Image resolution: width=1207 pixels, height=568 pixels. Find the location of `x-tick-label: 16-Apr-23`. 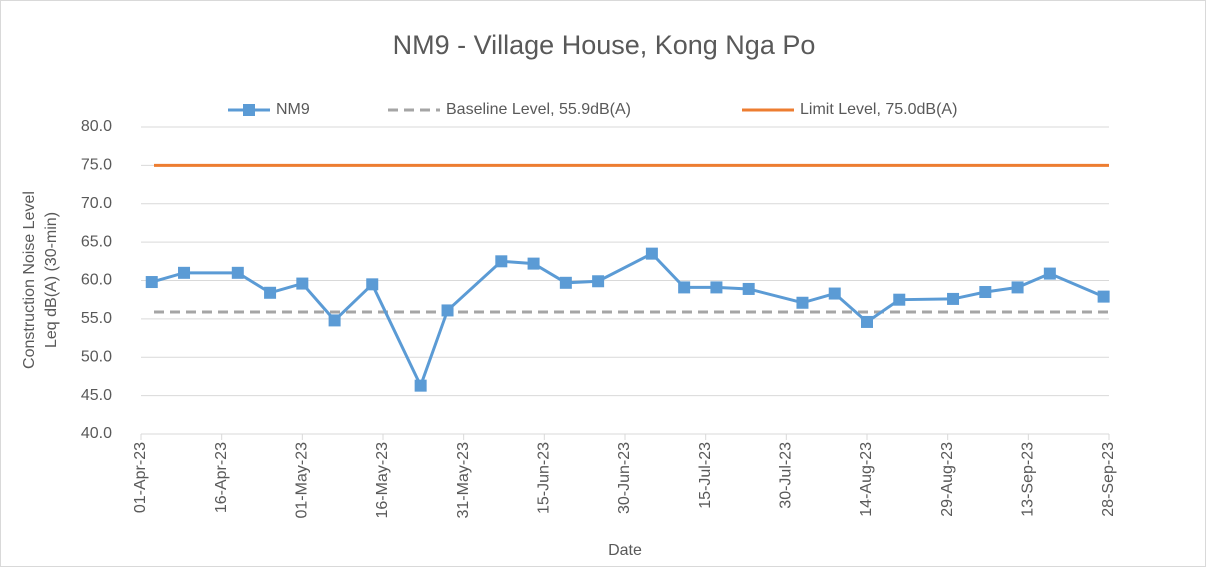

x-tick-label: 16-Apr-23 is located at coordinates (221, 477).